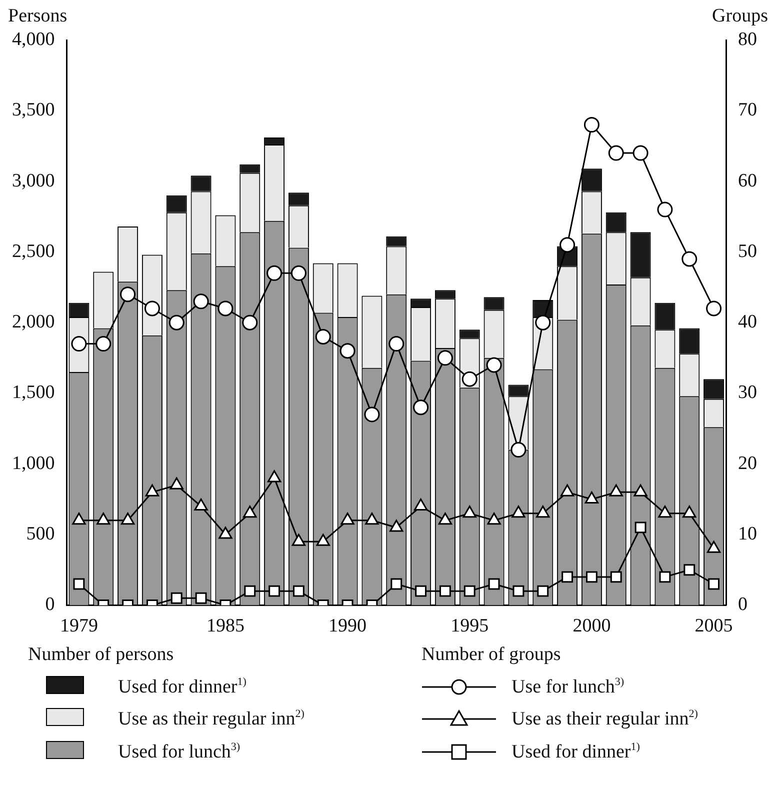 This screenshot has height=791, width=775. I want to click on y-tick-label: 1,500, so click(33, 393).